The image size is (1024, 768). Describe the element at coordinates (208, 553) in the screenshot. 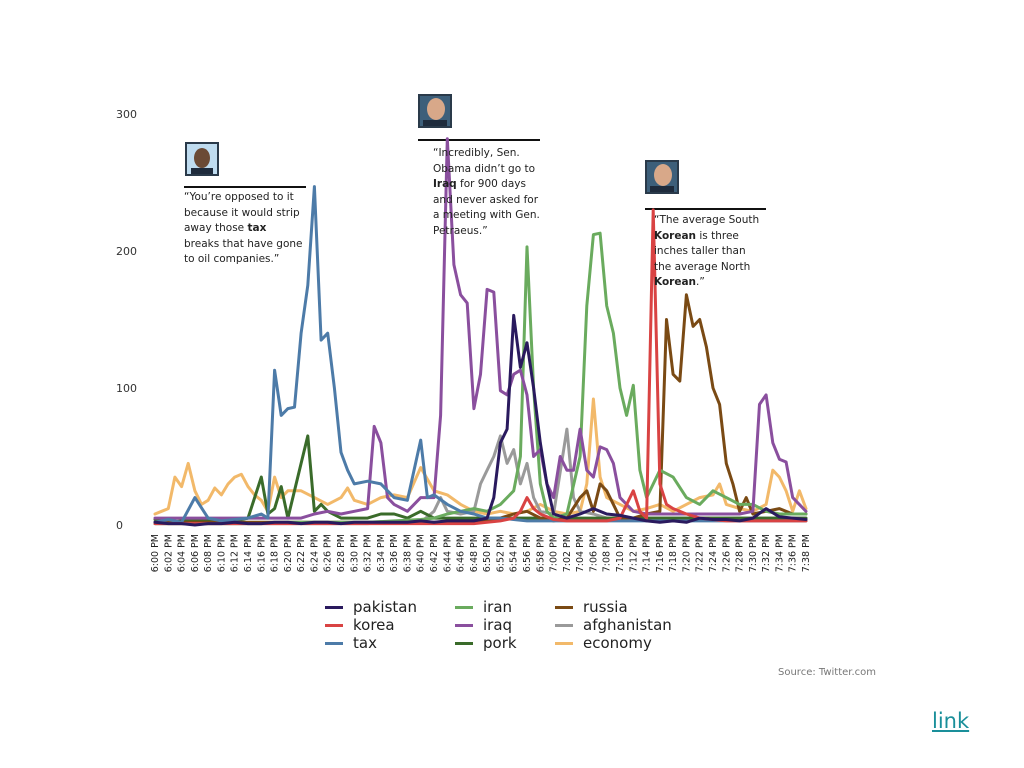

I see `x-tick-label: 6:08 PM` at that location.